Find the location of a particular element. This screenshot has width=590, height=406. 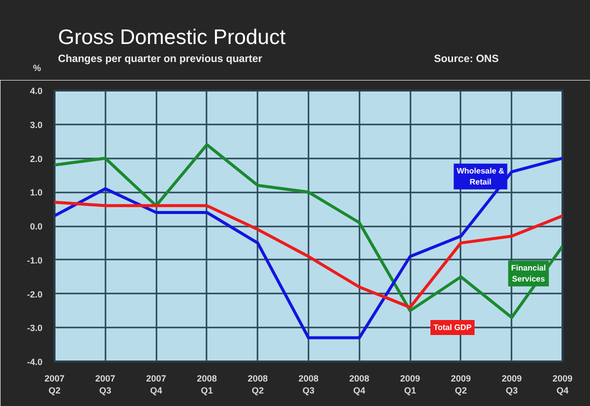

x-tick-label: 2008 Q1 is located at coordinates (206, 385).